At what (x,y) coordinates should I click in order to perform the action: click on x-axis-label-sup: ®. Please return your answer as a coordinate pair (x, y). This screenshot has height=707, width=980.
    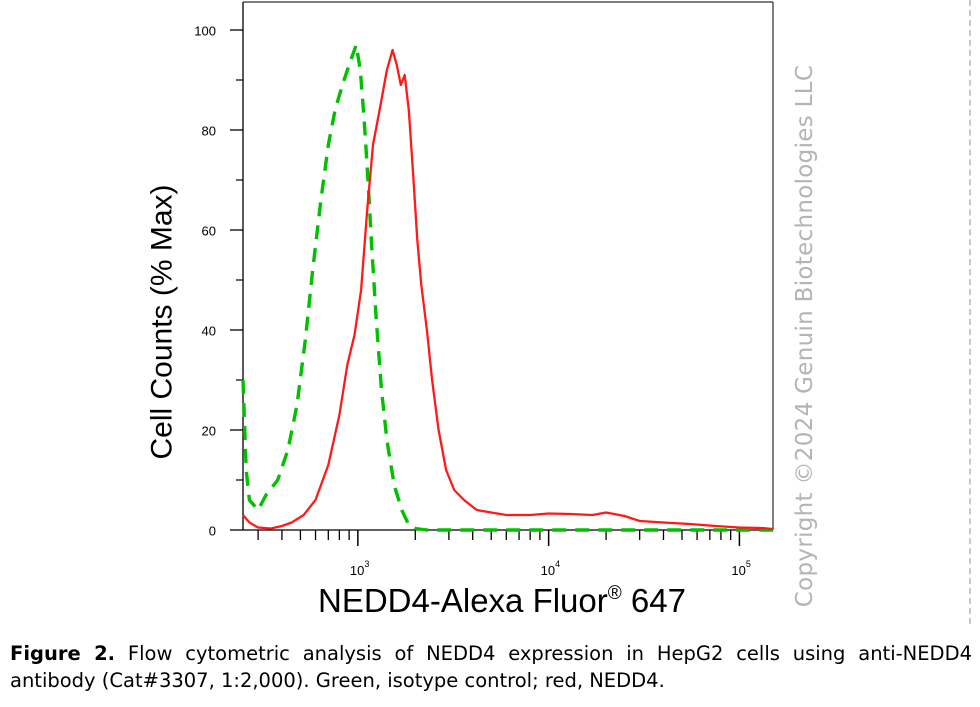
    Looking at the image, I should click on (615, 593).